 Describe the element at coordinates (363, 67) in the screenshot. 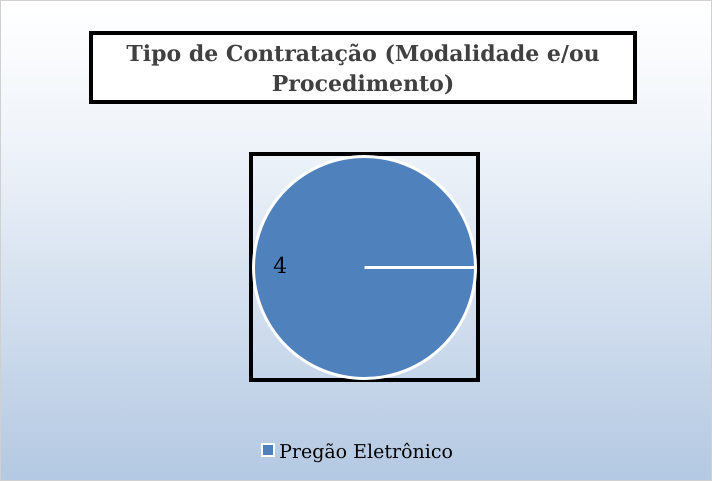

I see `chart-title: Tipo de Contratação (Modalidade e/ou Procedimento)` at that location.